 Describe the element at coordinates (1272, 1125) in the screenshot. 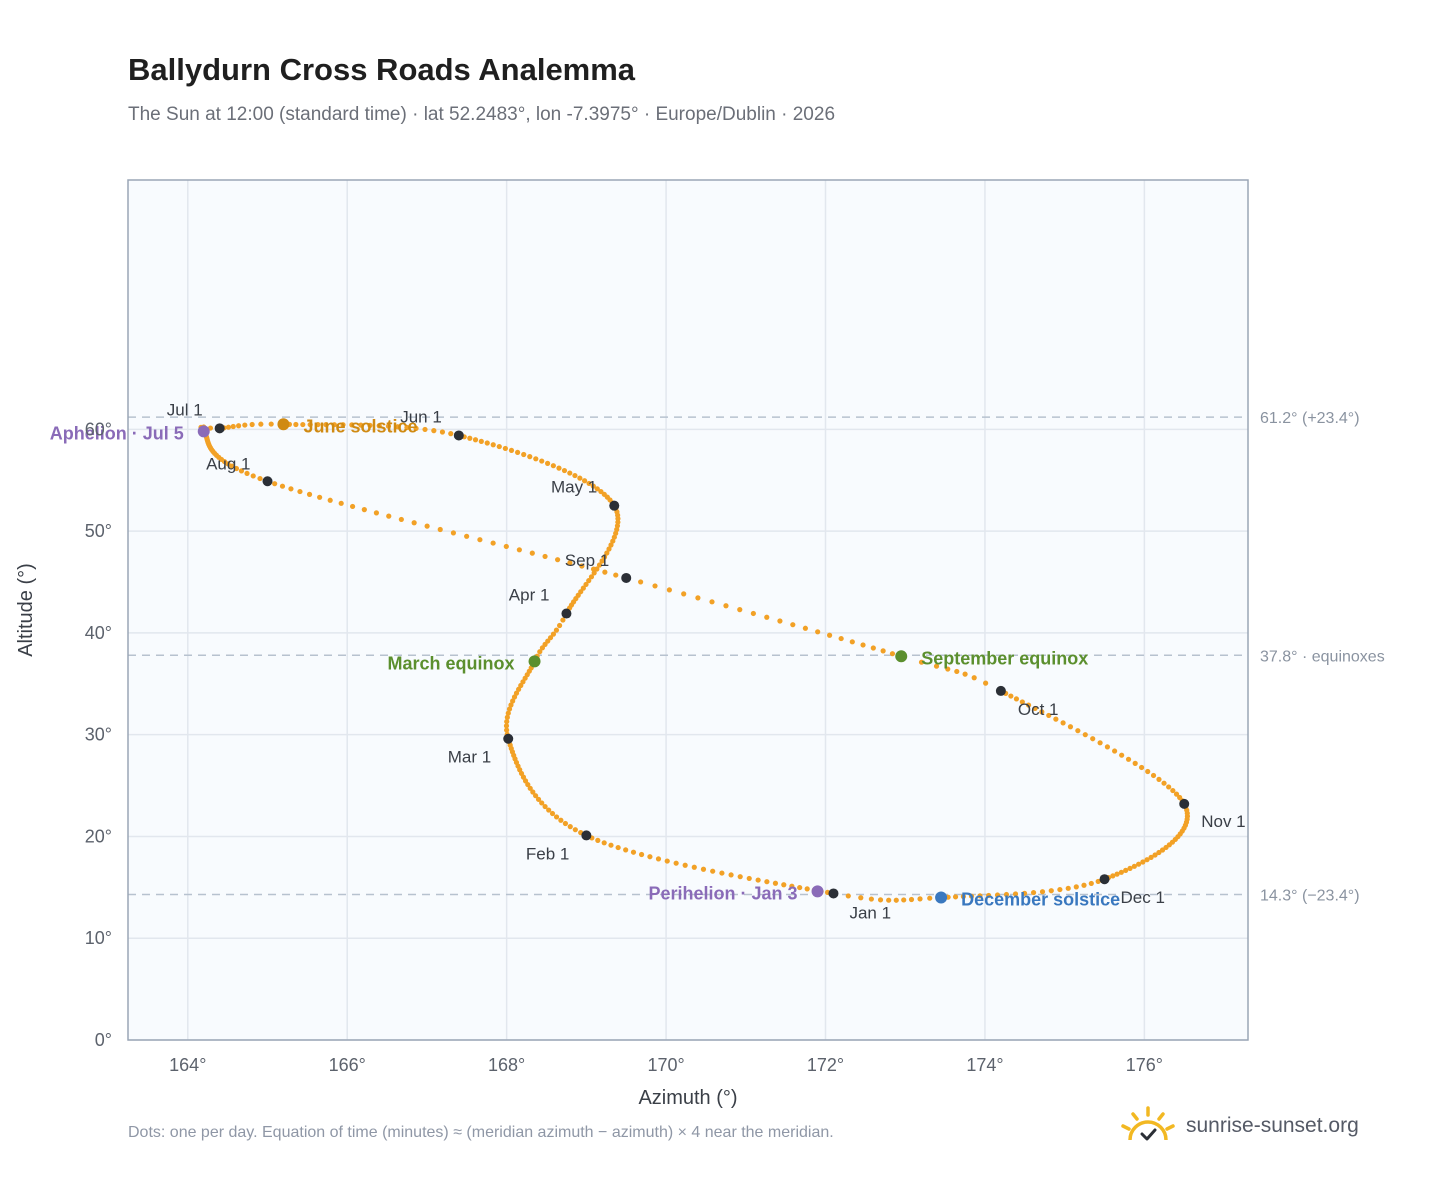

I see `brand-name: sunrise-sunset.org` at that location.